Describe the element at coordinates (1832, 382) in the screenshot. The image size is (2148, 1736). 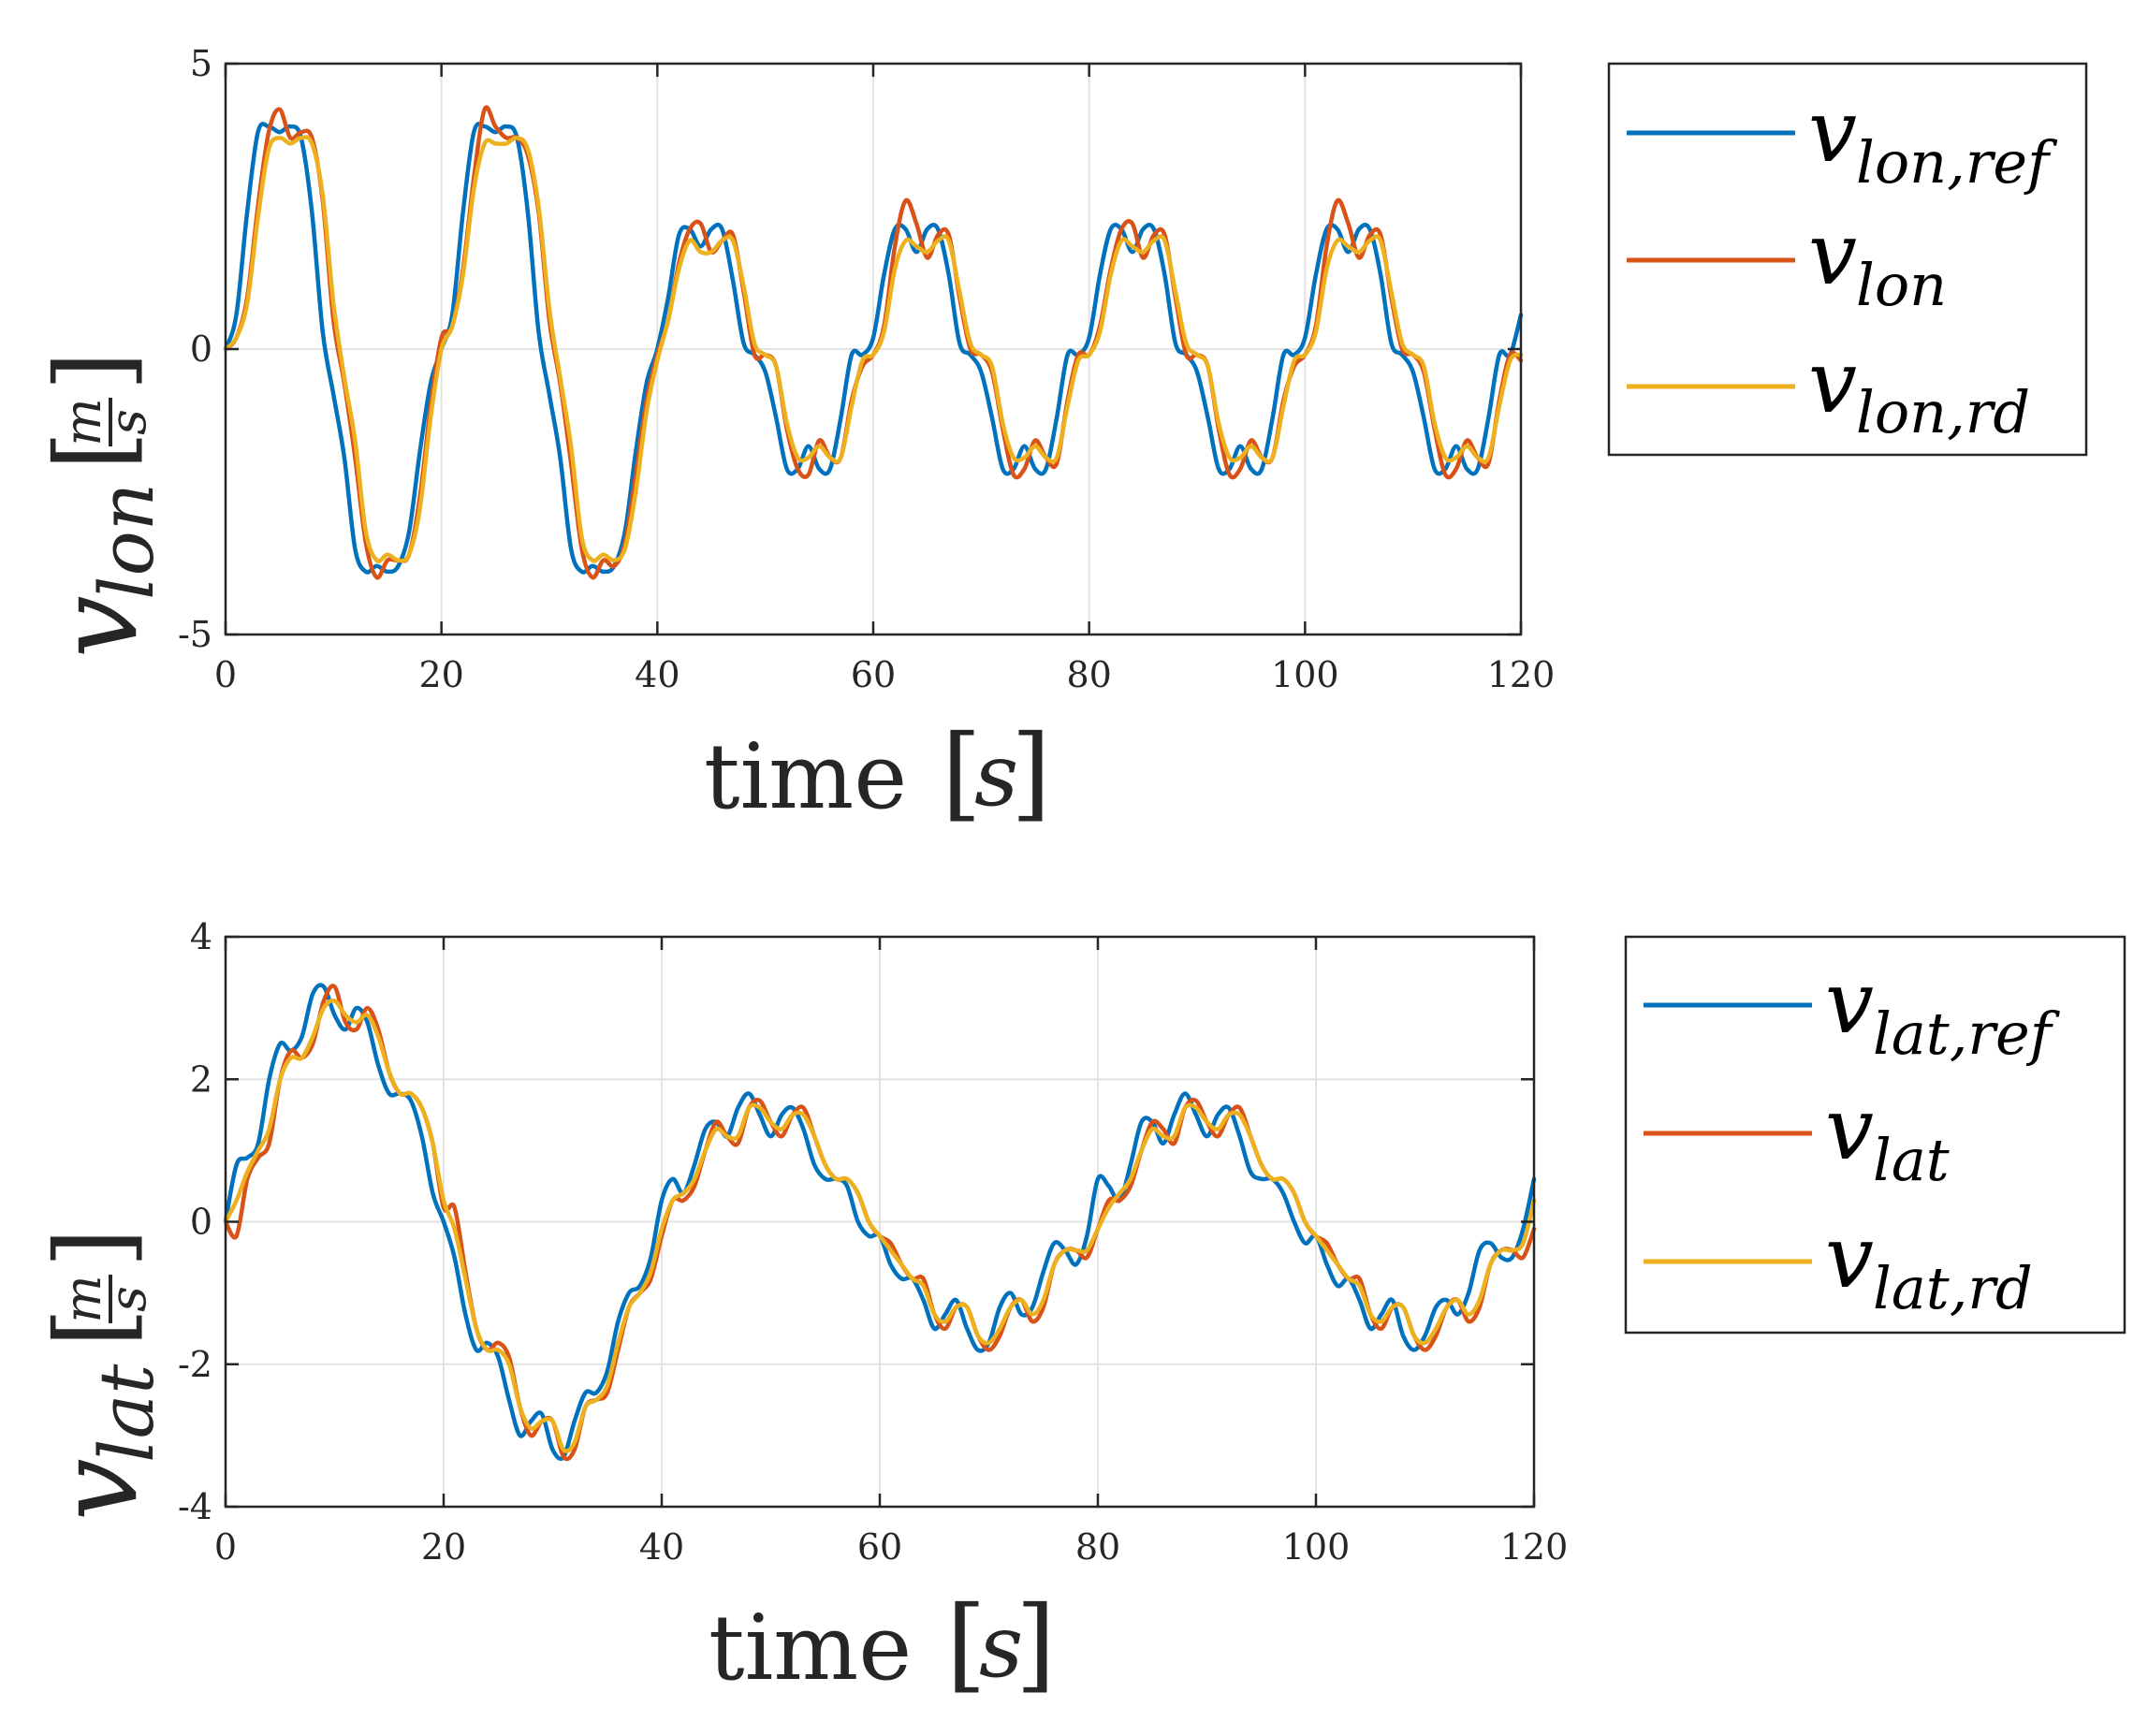
I see `legend-main-lon-rd: v` at that location.